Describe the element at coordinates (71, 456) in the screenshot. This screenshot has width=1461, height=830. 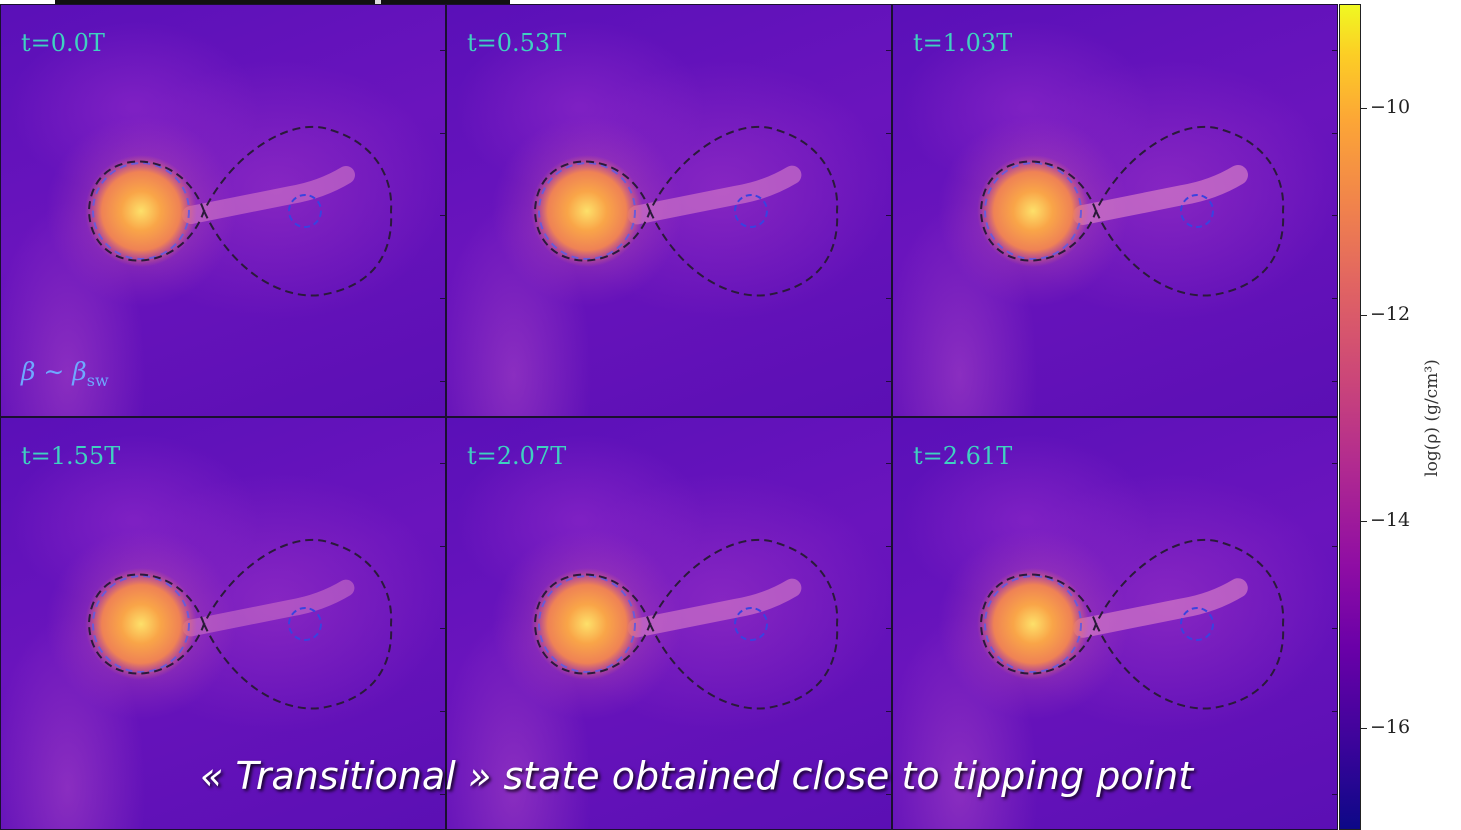
I see `time-label: t=1.55T` at that location.